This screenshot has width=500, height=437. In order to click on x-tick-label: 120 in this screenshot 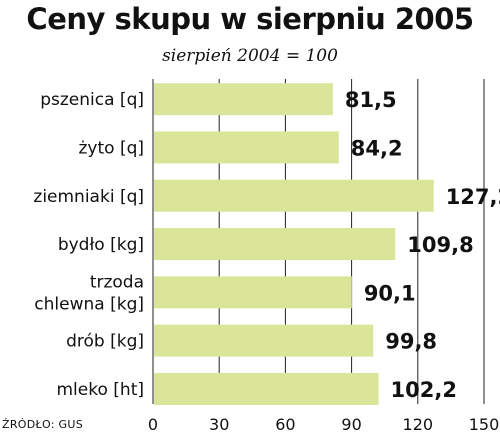, I will do `click(418, 424)`.